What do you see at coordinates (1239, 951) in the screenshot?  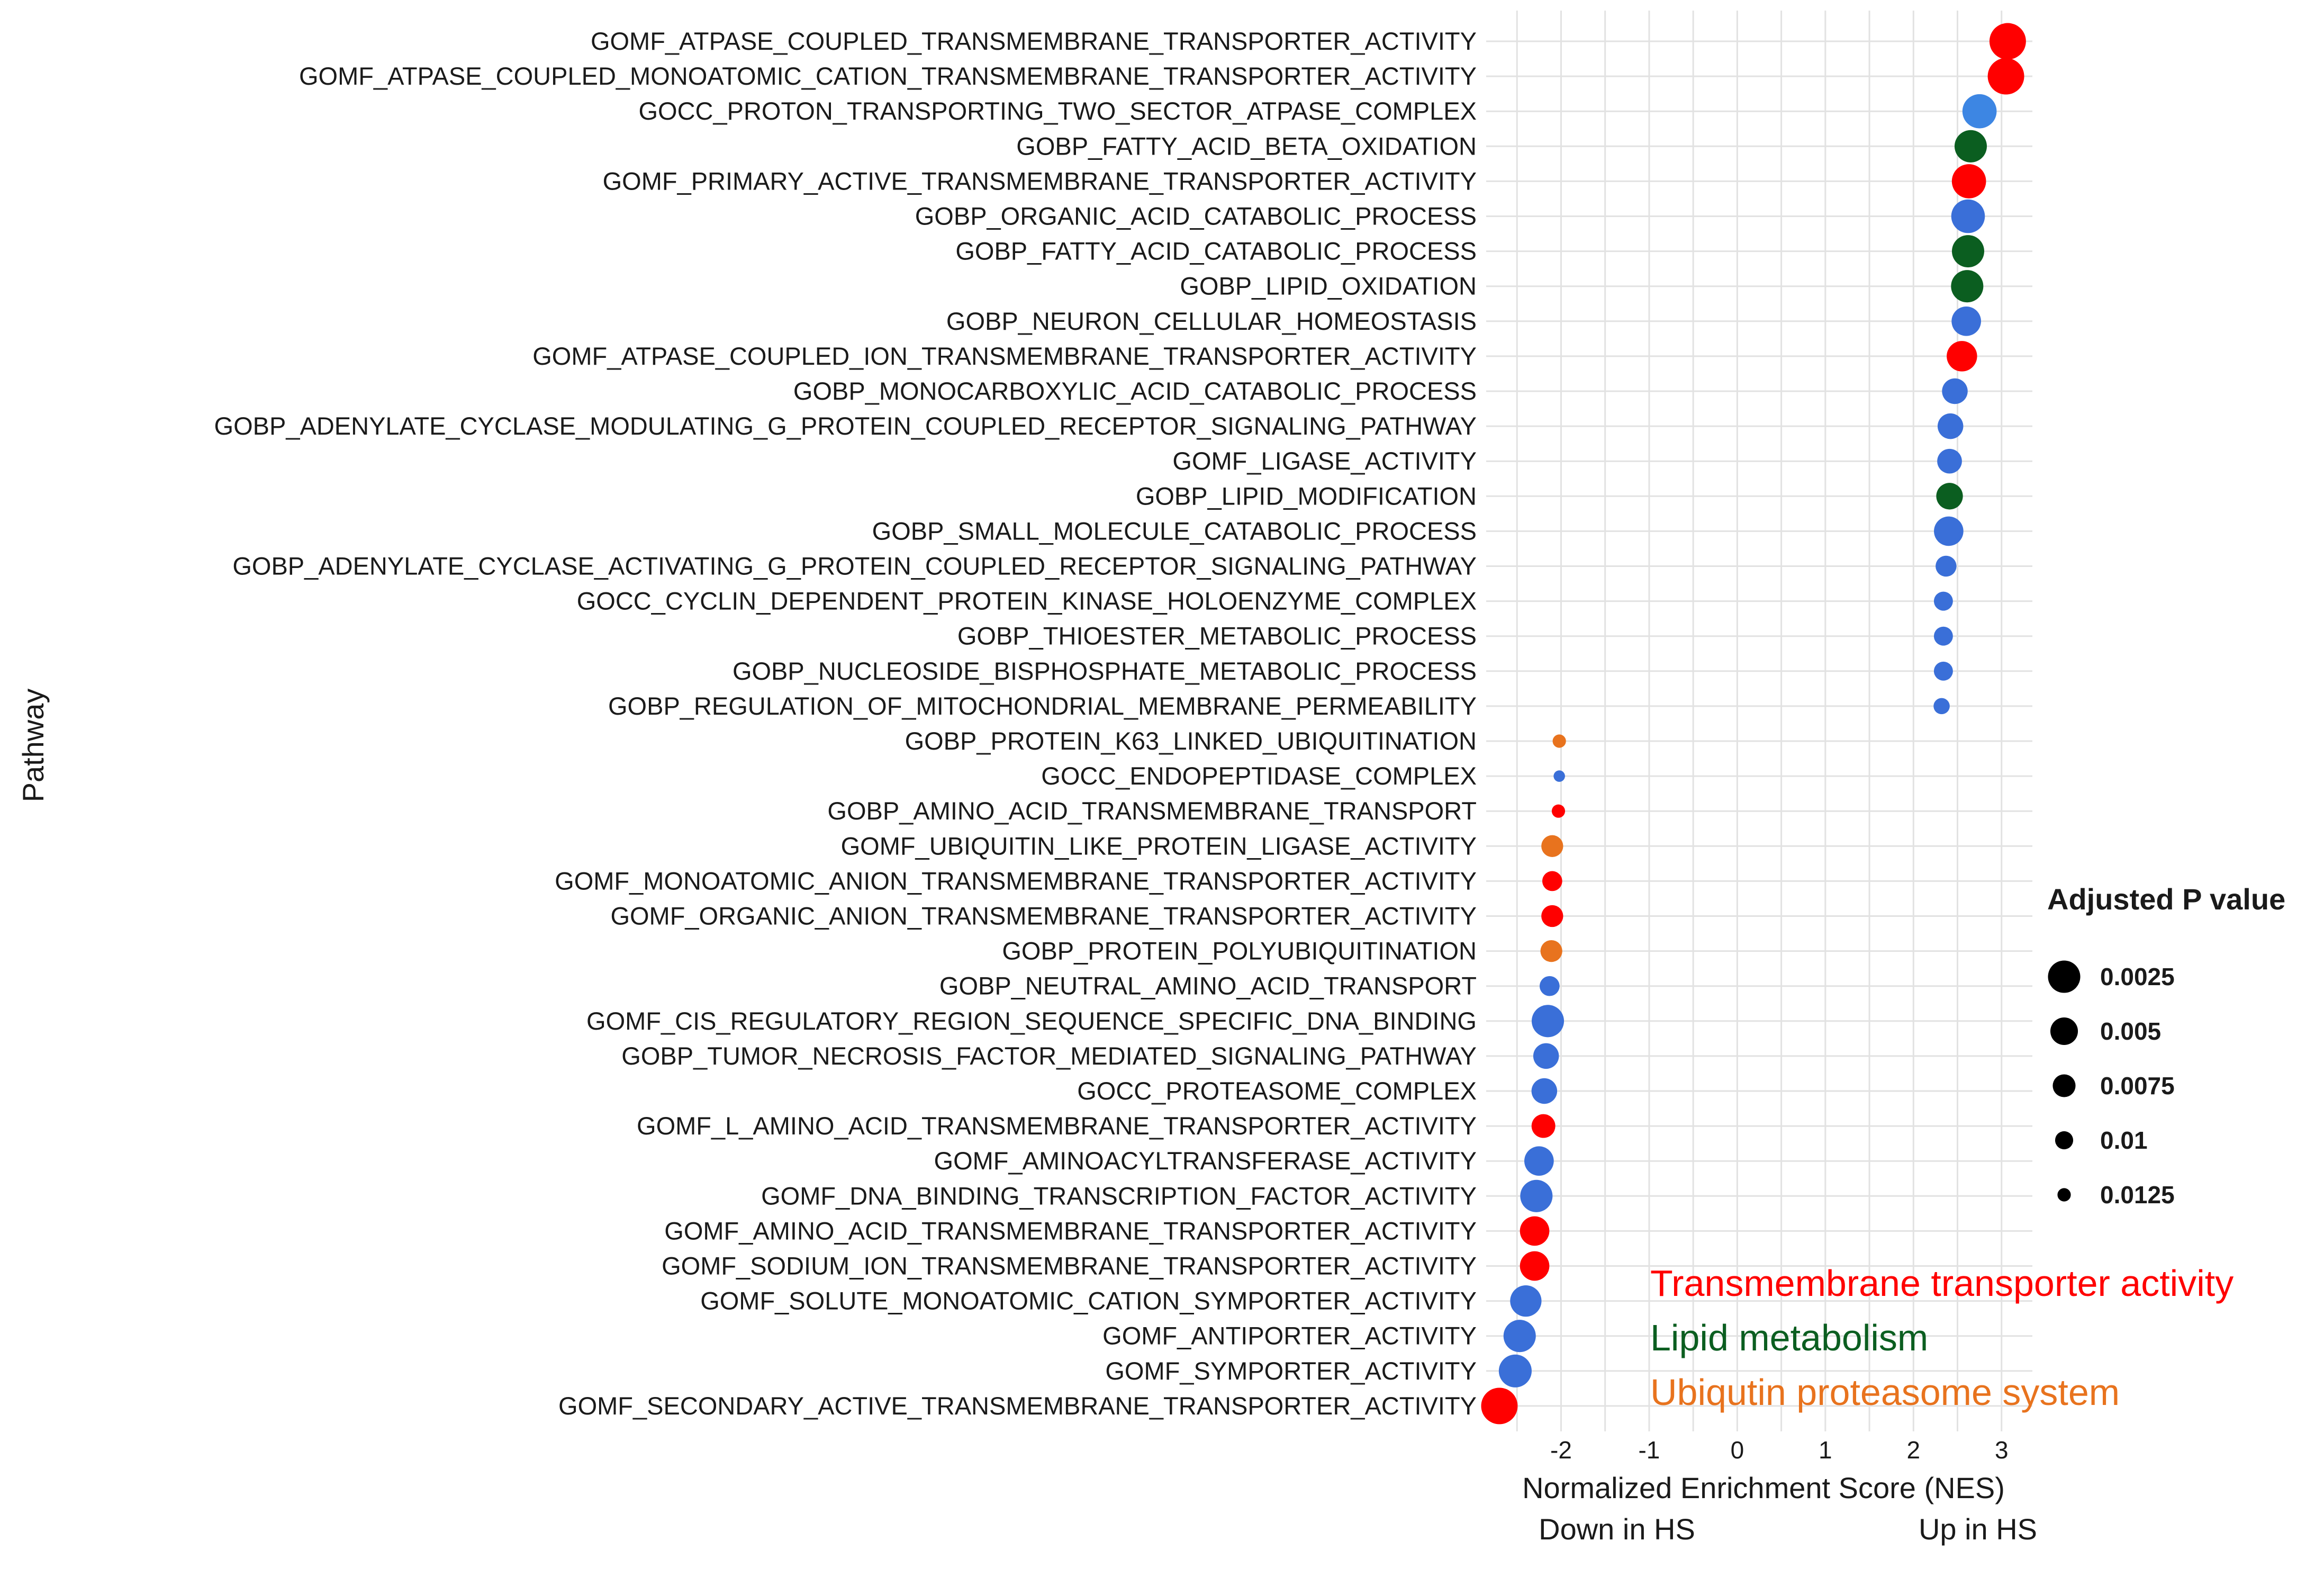 I see `pathway-label: GOBP_PROTEIN_POLYUBIQUITINATION` at bounding box center [1239, 951].